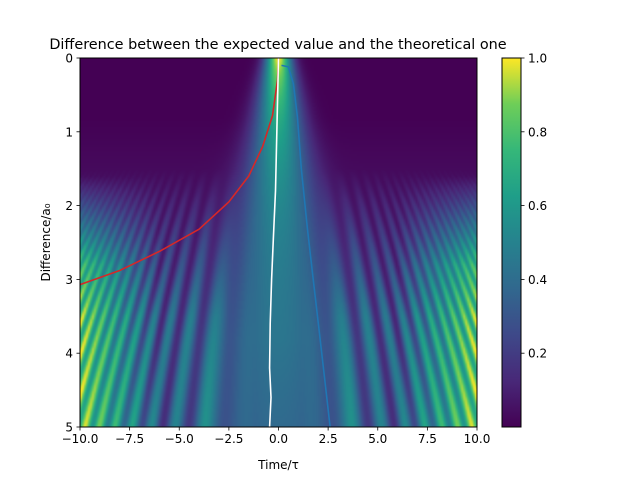  I want to click on colorbar-tick-label: 0.6, so click(537, 206).